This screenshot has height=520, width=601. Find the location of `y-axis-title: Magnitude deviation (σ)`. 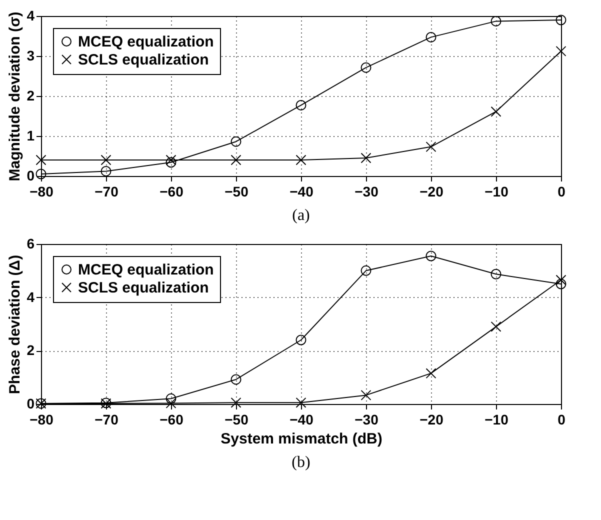

y-axis-title: Magnitude deviation (σ) is located at coordinates (15, 97).